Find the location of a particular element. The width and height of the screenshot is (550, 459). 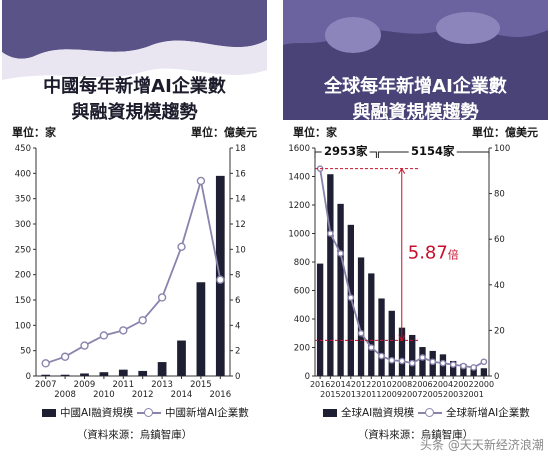

ratio-label-bg is located at coordinates (434, 251).